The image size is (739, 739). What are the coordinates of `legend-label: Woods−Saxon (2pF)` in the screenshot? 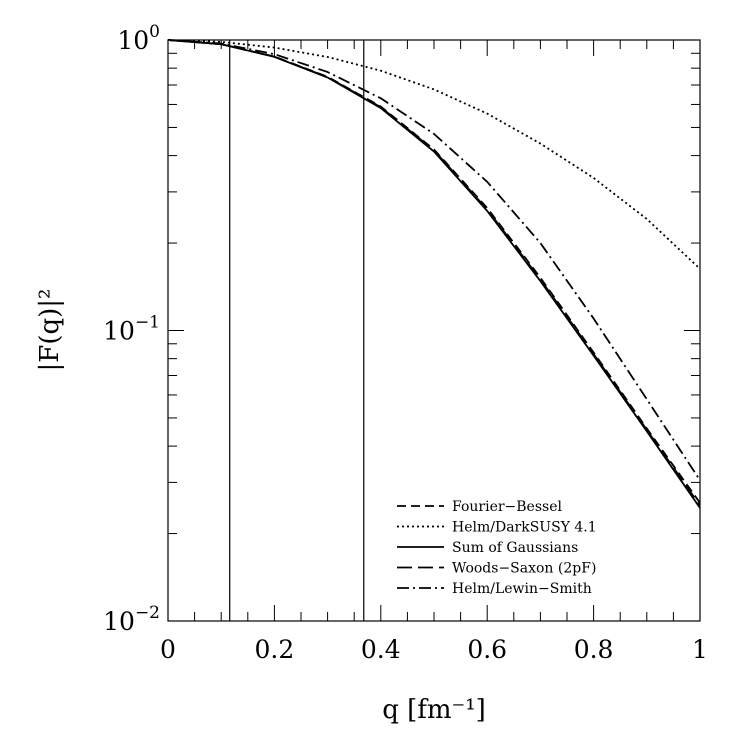 It's located at (524, 569).